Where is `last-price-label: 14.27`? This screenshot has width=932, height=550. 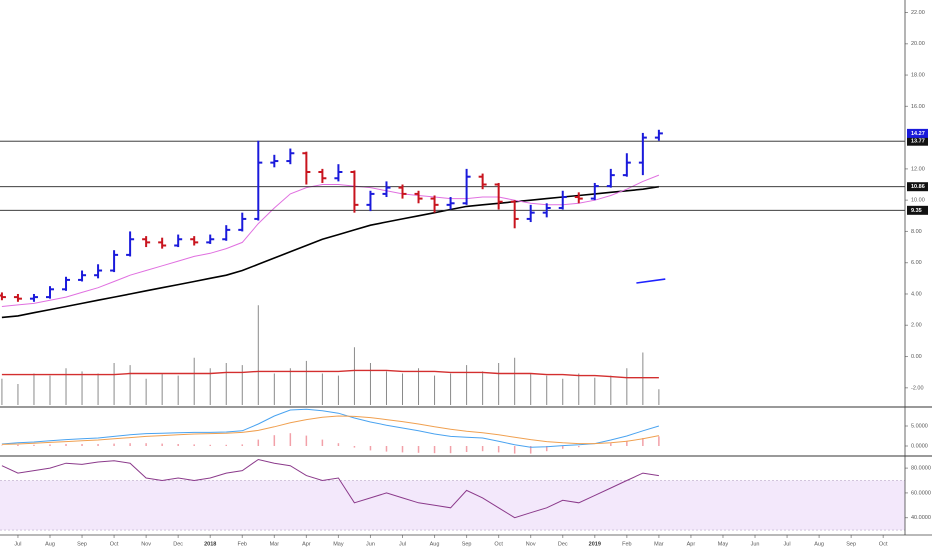 last-price-label: 14.27 is located at coordinates (918, 134).